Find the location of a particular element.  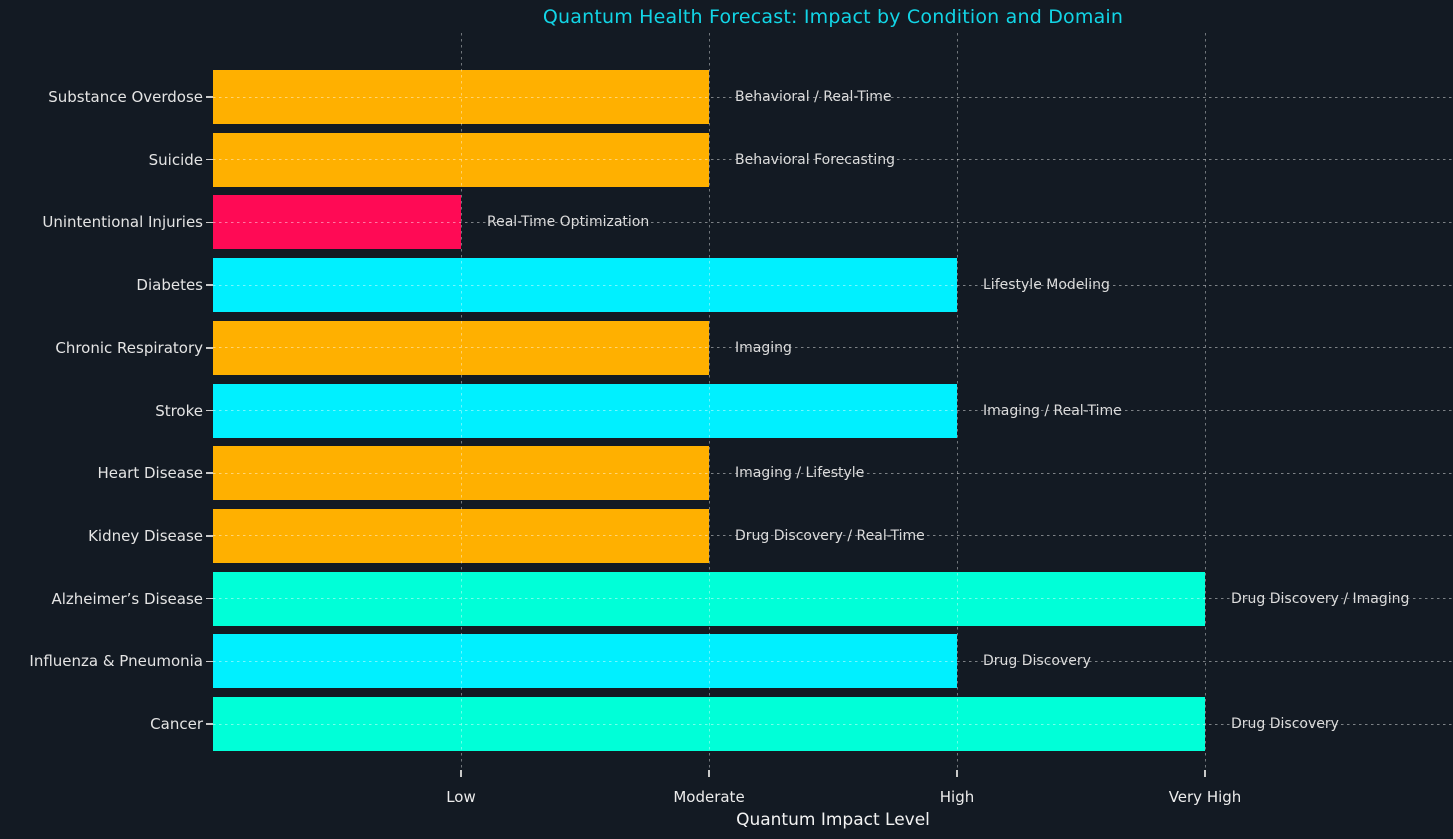

category-label: Substance Overdose is located at coordinates (125, 97).